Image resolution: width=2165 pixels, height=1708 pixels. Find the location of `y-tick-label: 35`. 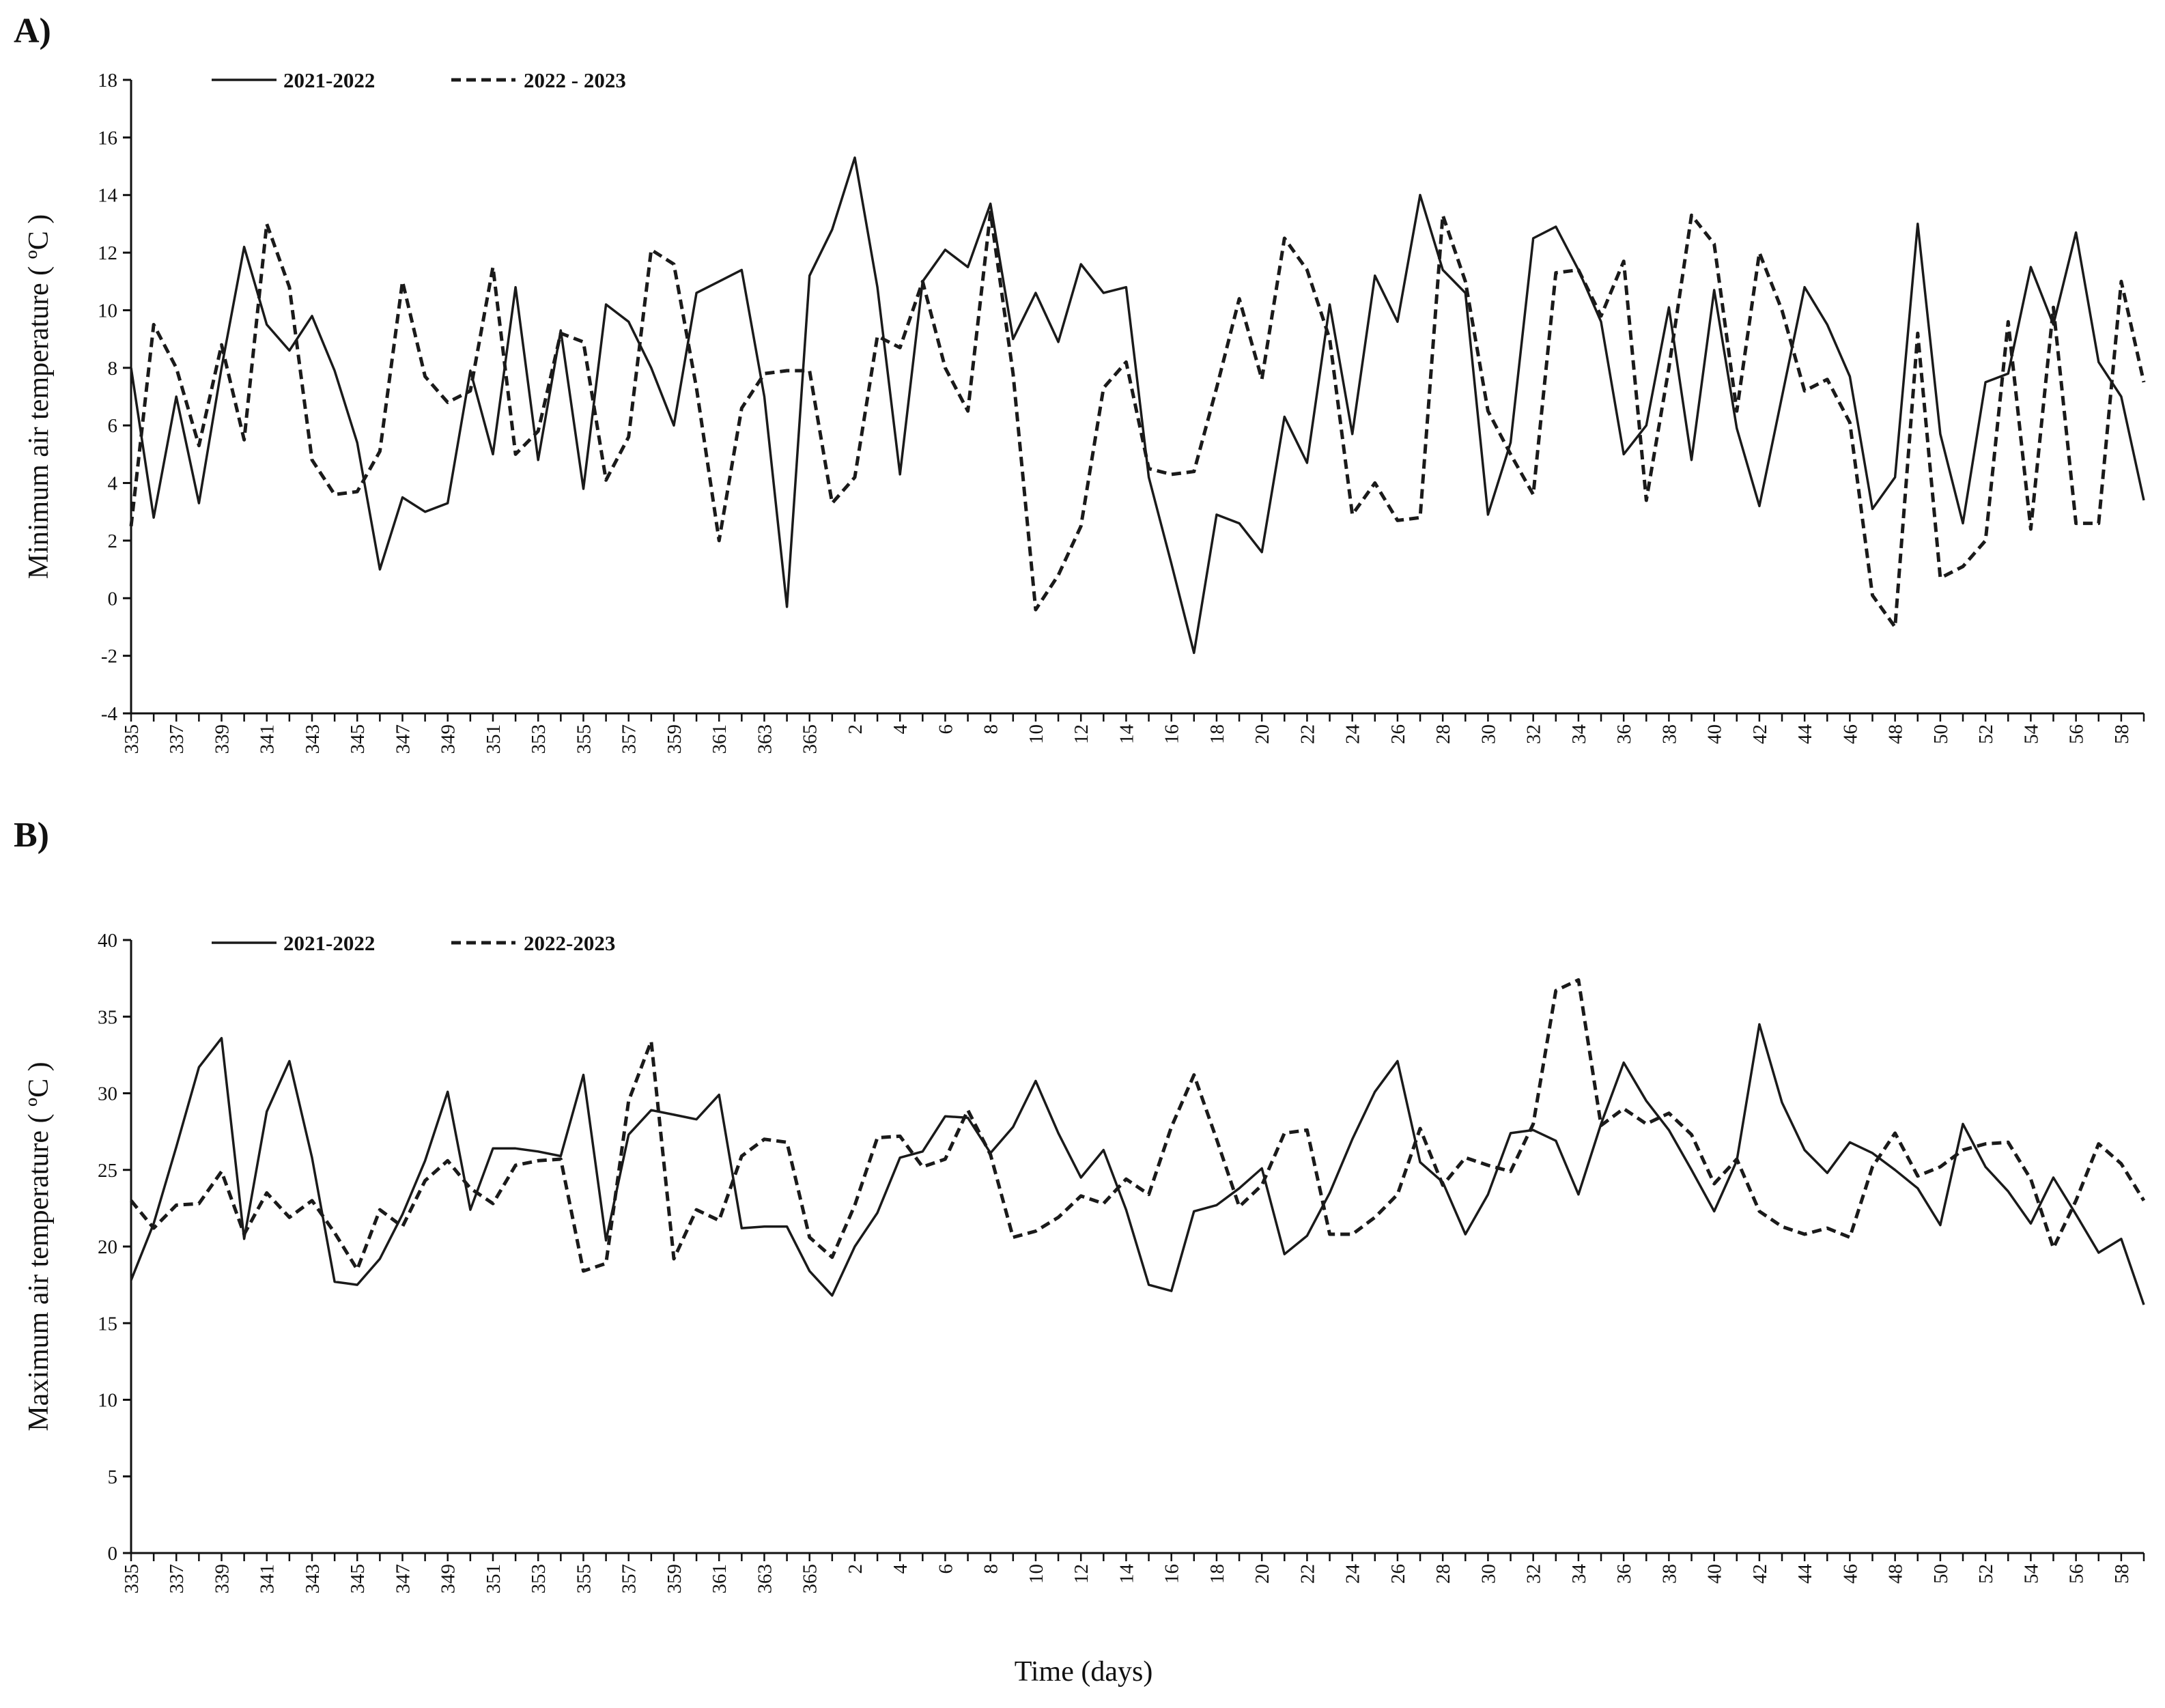

y-tick-label: 35 is located at coordinates (107, 1017).